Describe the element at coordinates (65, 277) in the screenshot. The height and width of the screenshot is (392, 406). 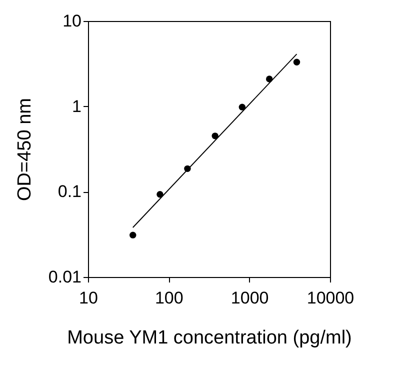
I see `y-tick-label: 0.01` at that location.